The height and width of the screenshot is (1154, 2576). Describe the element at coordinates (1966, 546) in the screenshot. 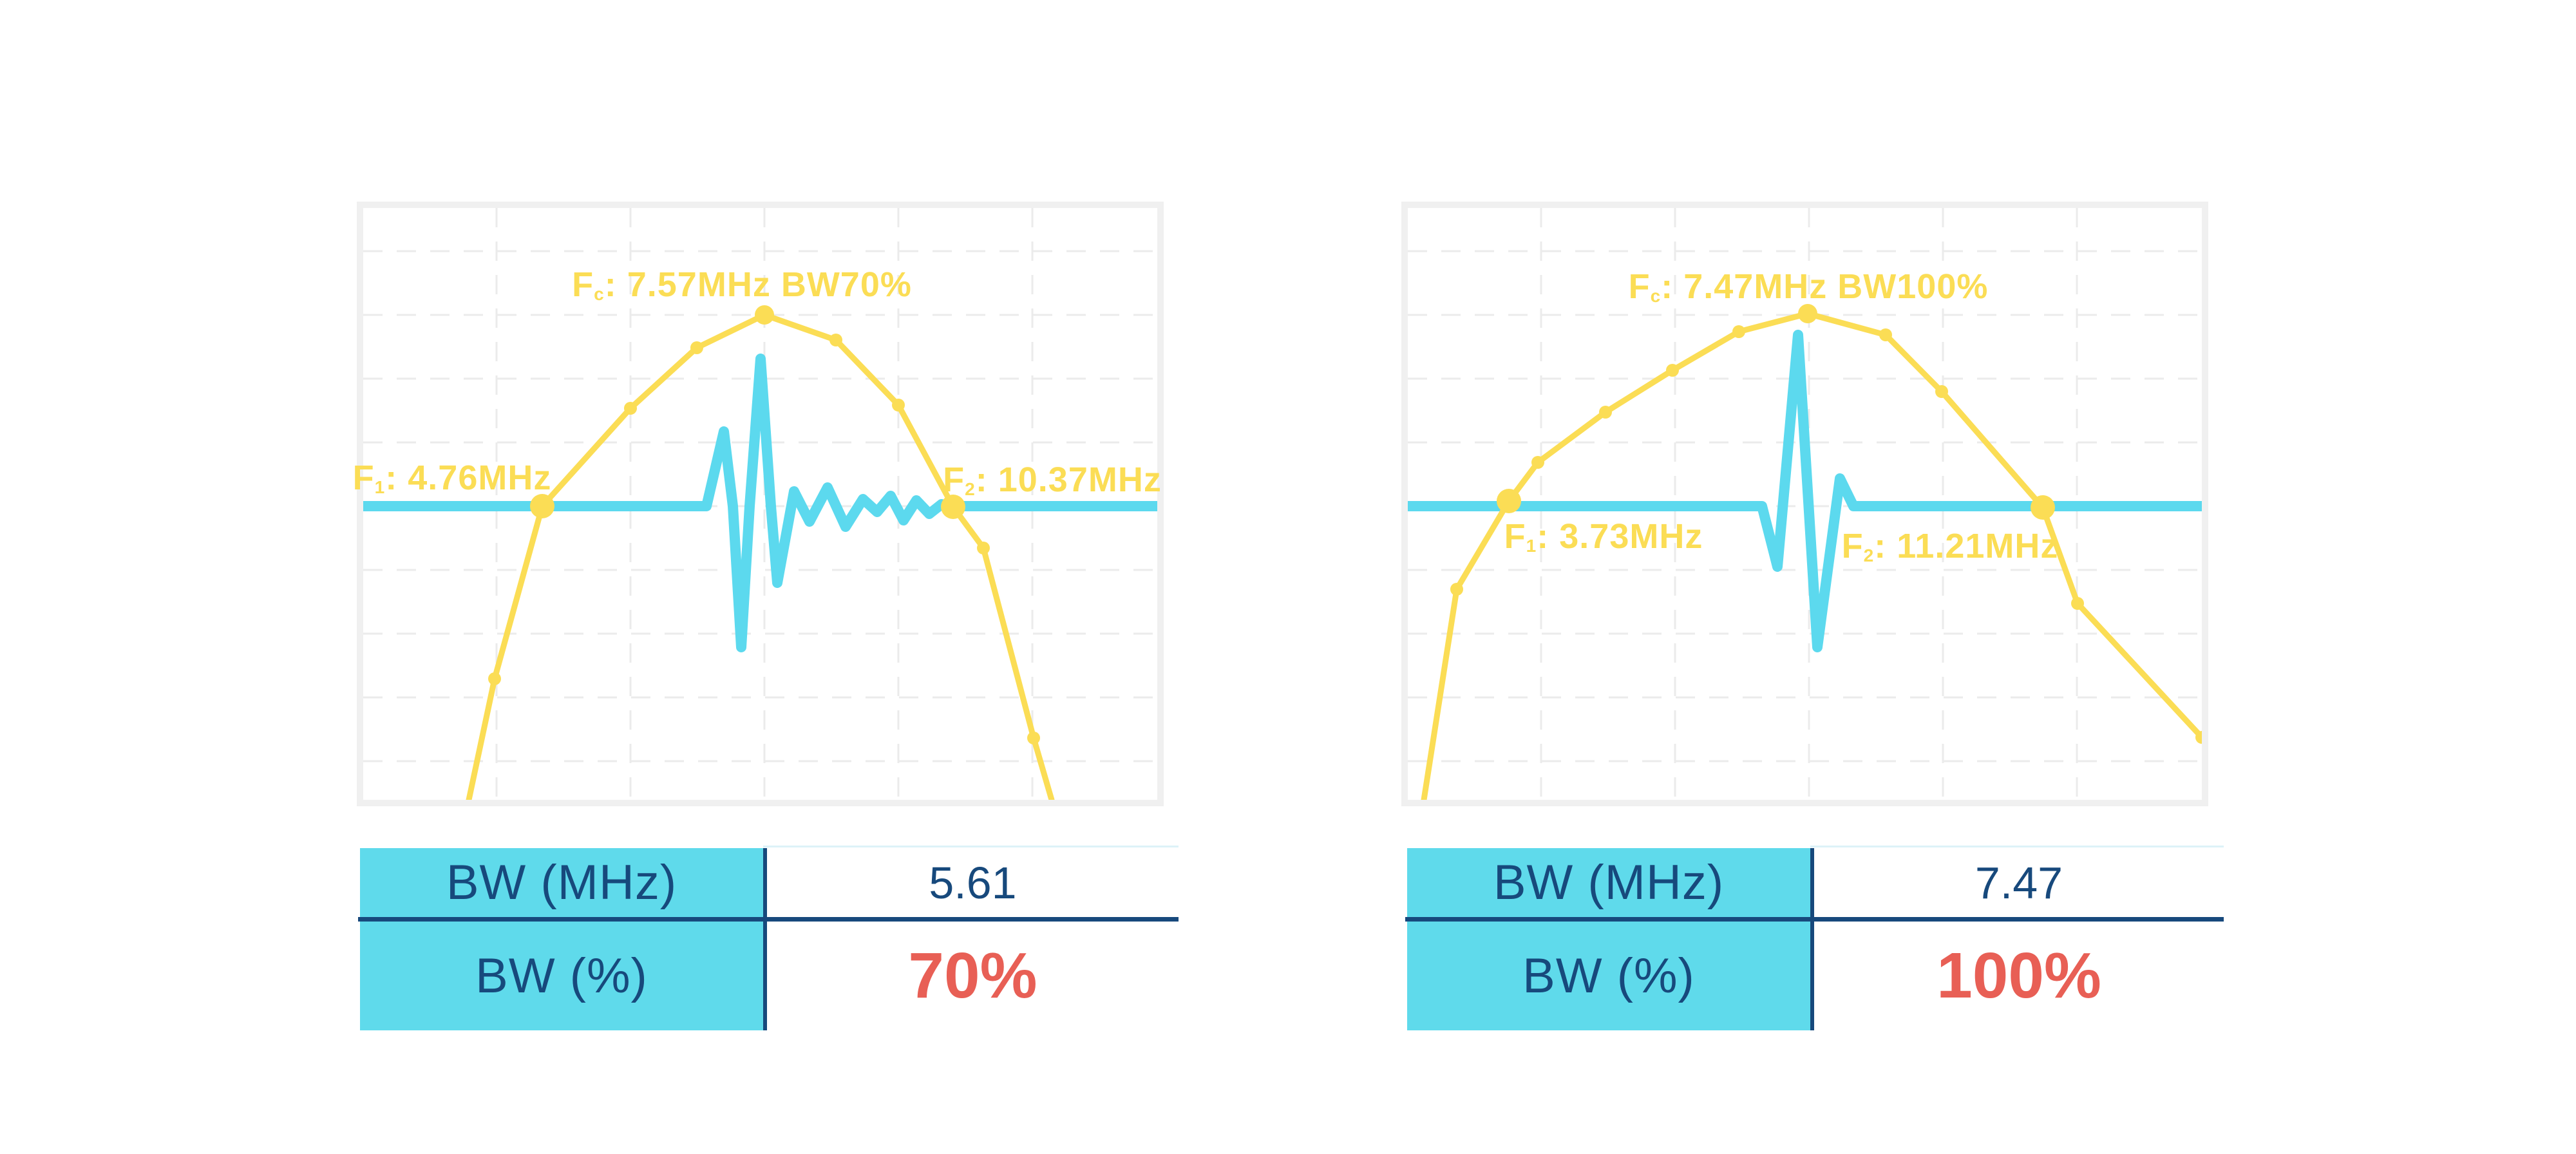

I see `f2-annotation-text: : 11.21MHz` at that location.